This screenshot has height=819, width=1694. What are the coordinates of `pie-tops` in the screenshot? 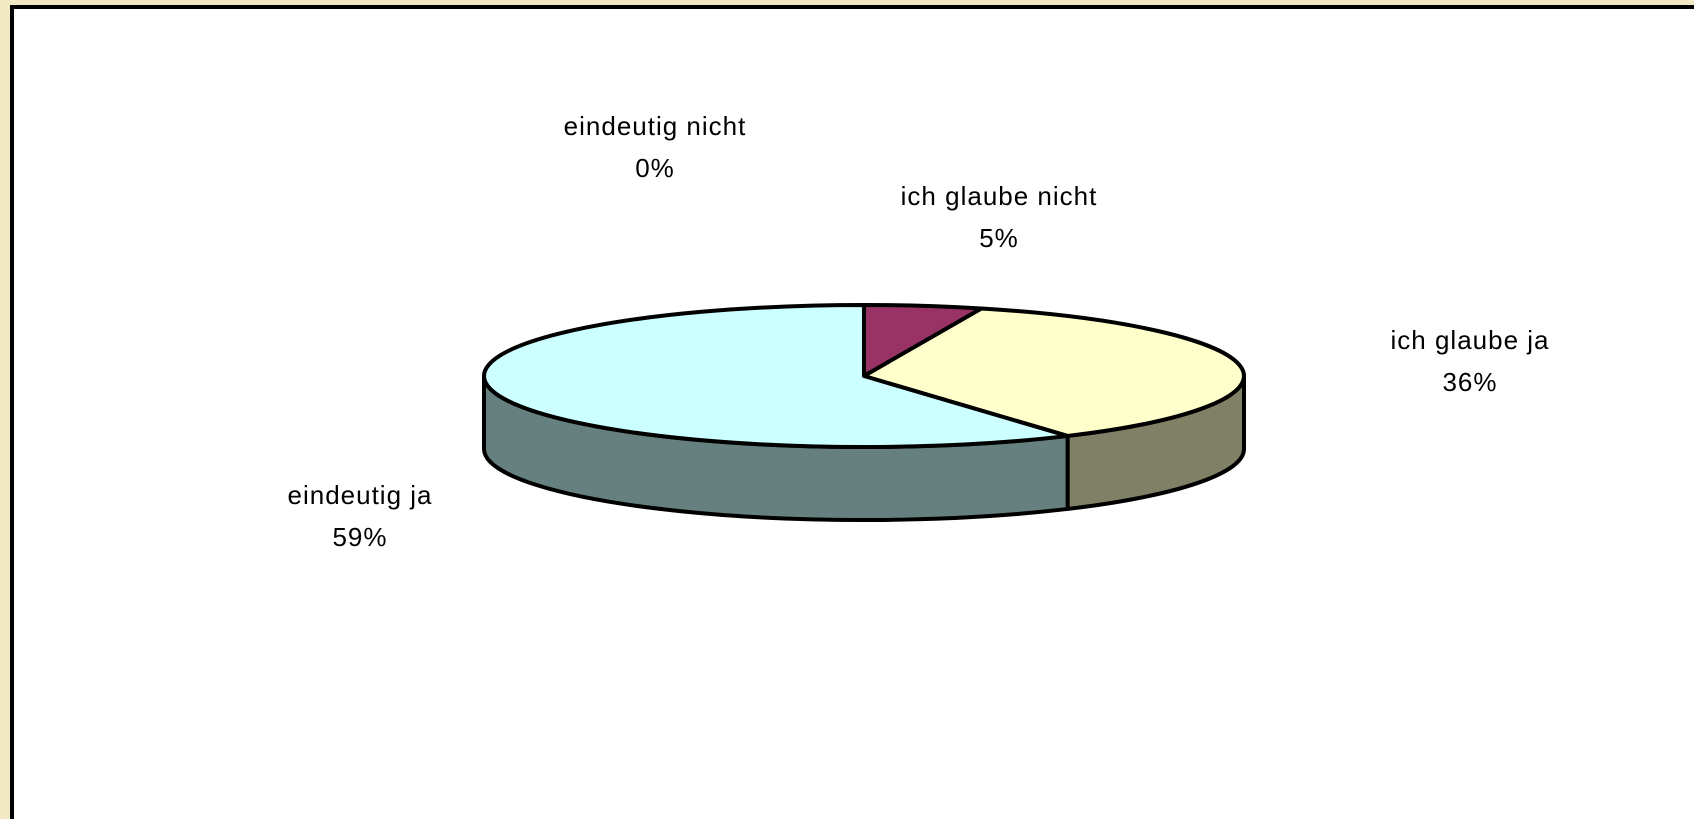 It's located at (864, 376).